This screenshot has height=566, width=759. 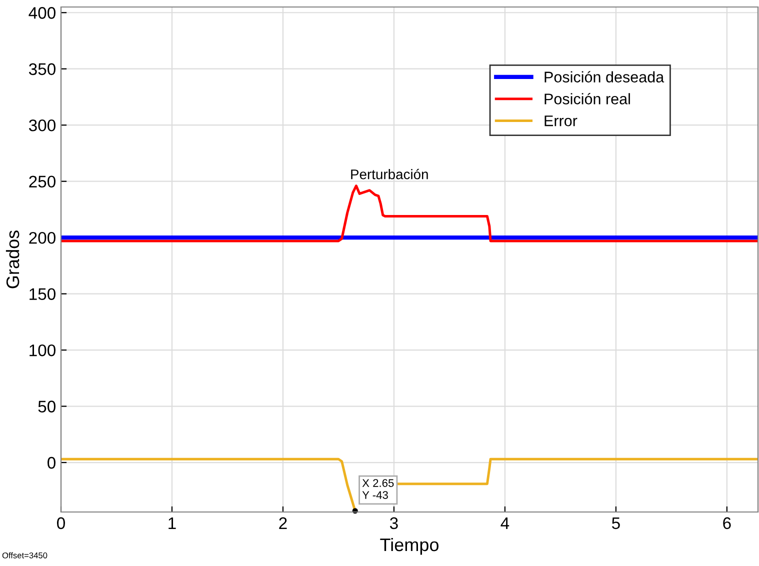 What do you see at coordinates (389, 174) in the screenshot?
I see `annotation: Perturbación` at bounding box center [389, 174].